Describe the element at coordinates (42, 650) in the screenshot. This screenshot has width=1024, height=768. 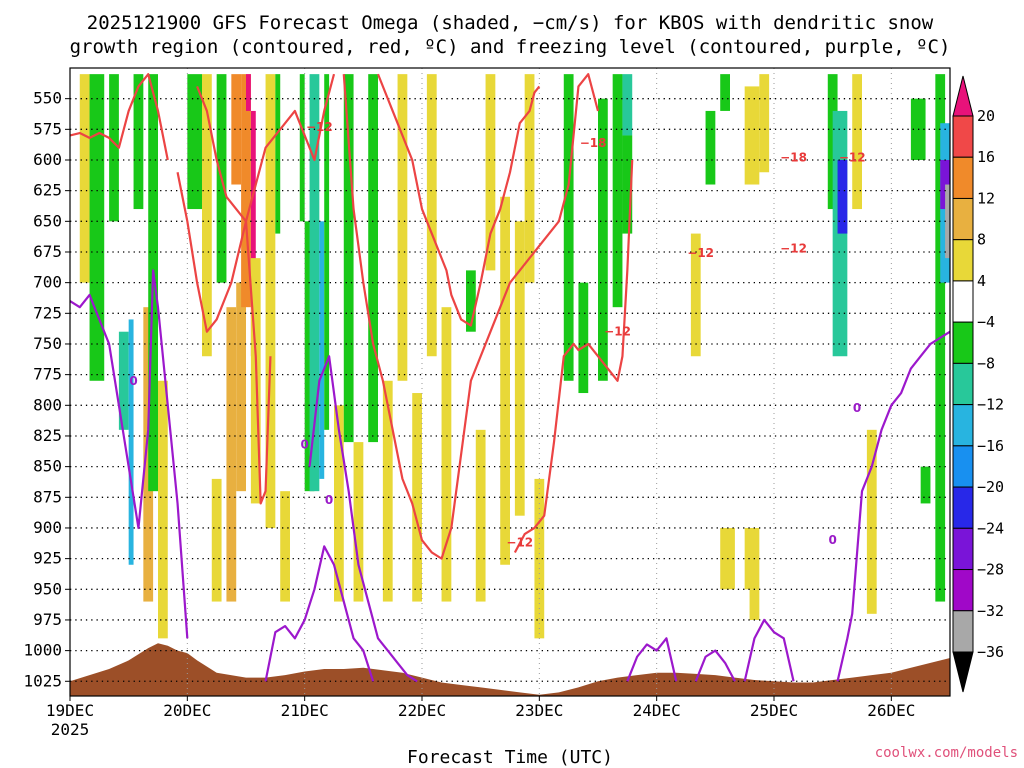
I see `y-tick-label-1000: 1000` at that location.